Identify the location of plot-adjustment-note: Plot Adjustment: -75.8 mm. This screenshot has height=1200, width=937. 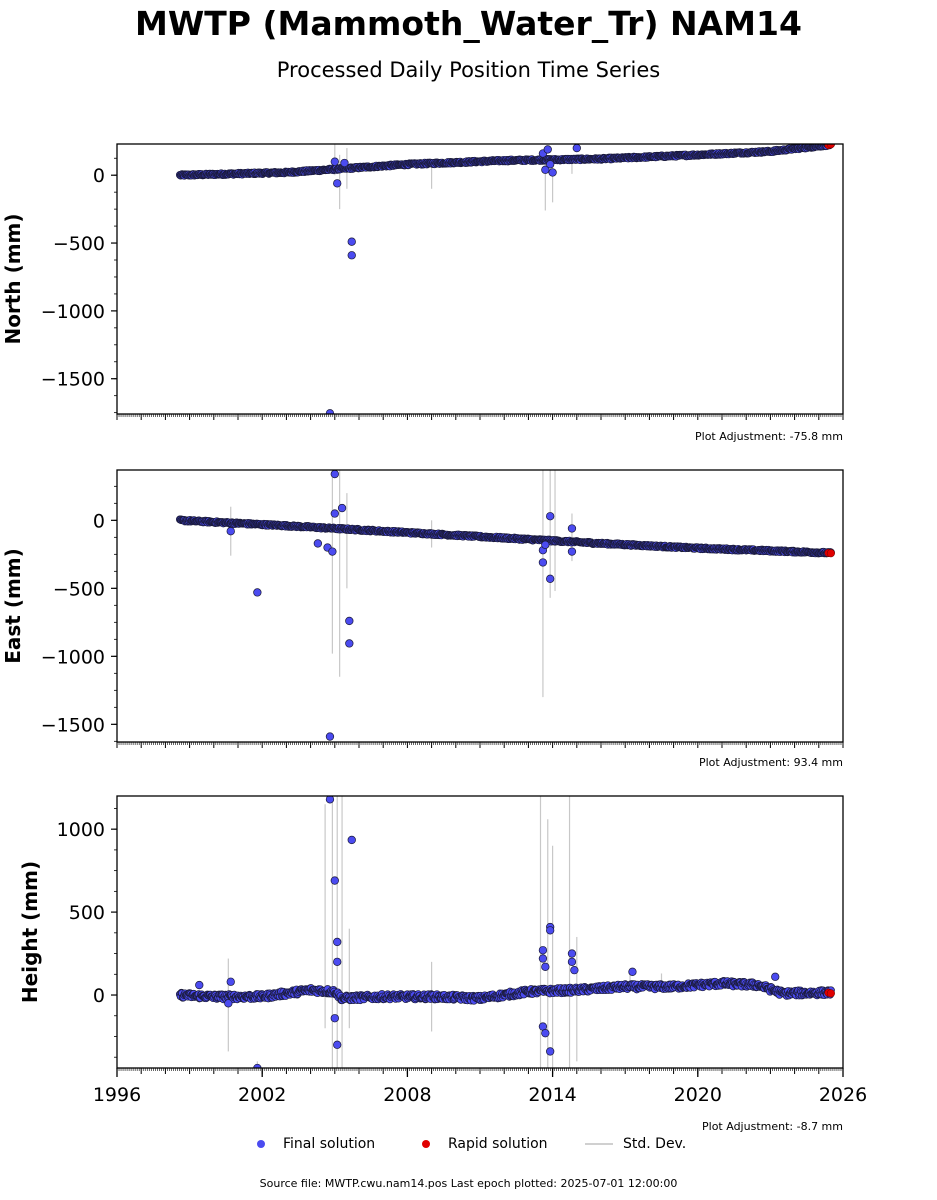
(769, 436).